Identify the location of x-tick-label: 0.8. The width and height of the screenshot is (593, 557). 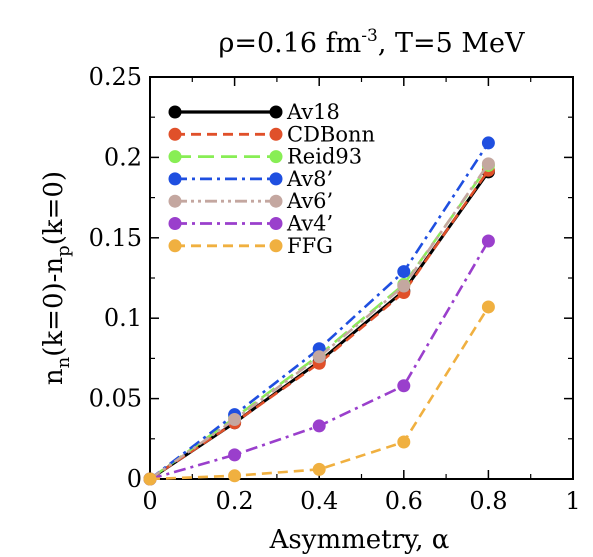
(488, 501).